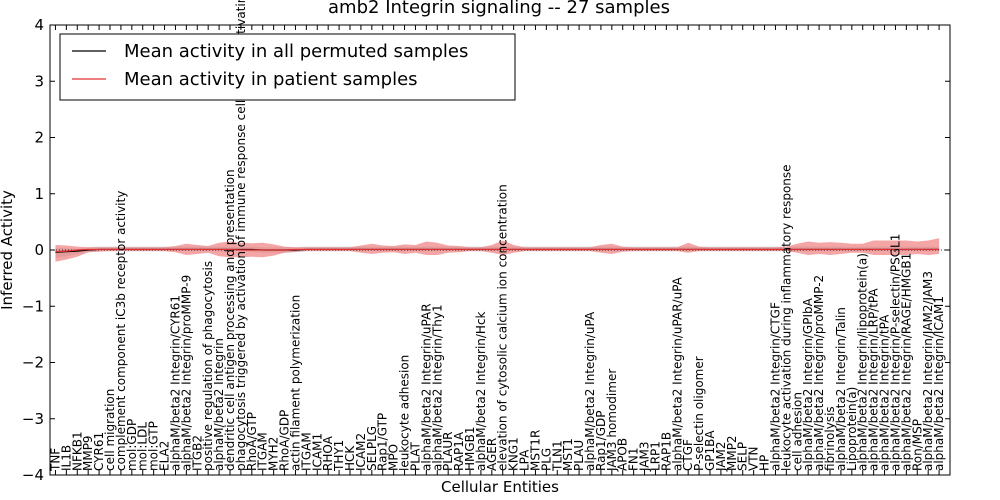 This screenshot has height=500, width=1000. Describe the element at coordinates (437, 387) in the screenshot. I see `x-tick-label: alphaM/beta2 Integrin/Thy1` at that location.